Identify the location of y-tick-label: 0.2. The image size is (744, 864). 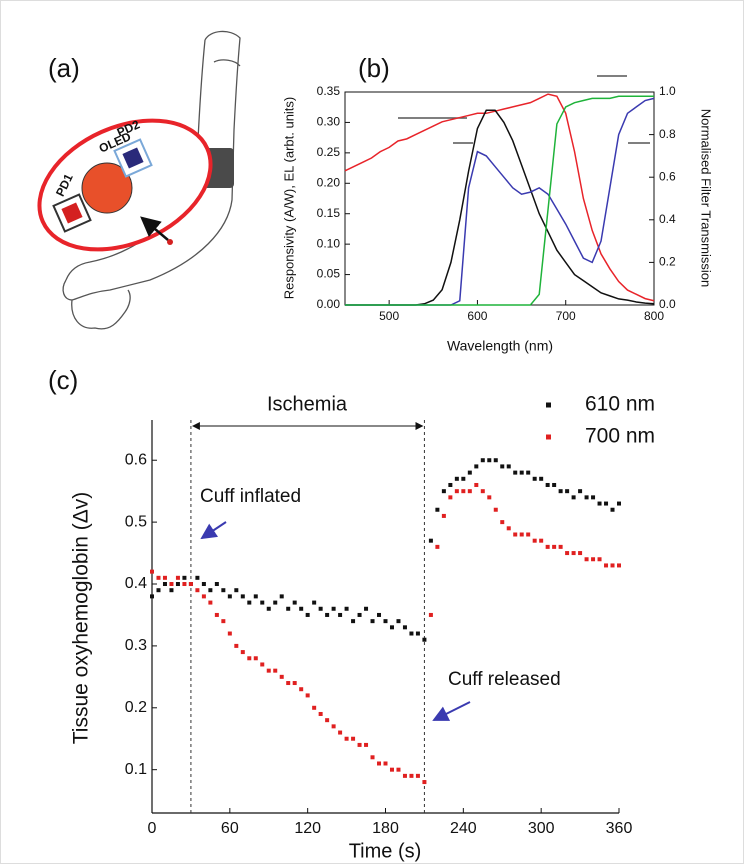
(136, 707).